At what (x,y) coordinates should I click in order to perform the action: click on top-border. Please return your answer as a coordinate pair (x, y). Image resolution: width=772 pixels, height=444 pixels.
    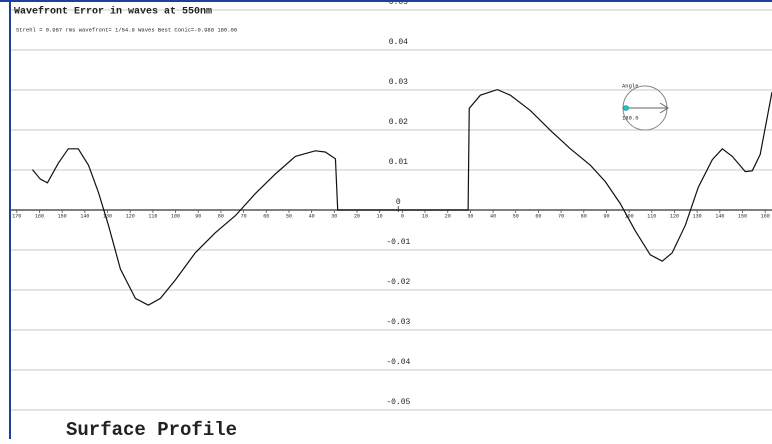
    Looking at the image, I should click on (386, 1).